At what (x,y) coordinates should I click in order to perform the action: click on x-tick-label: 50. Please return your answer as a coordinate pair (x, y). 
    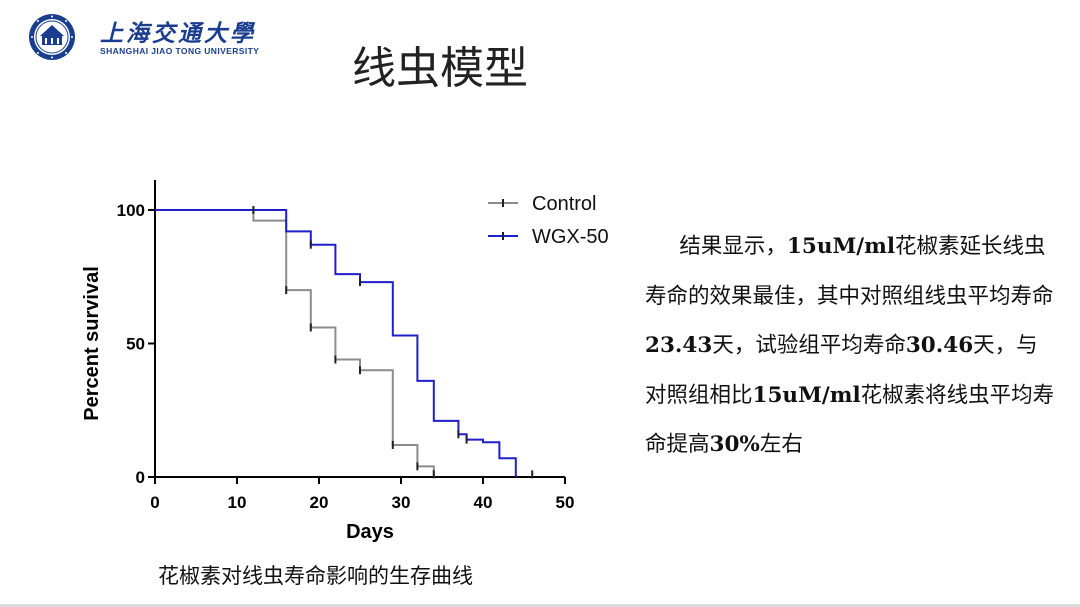
    Looking at the image, I should click on (565, 502).